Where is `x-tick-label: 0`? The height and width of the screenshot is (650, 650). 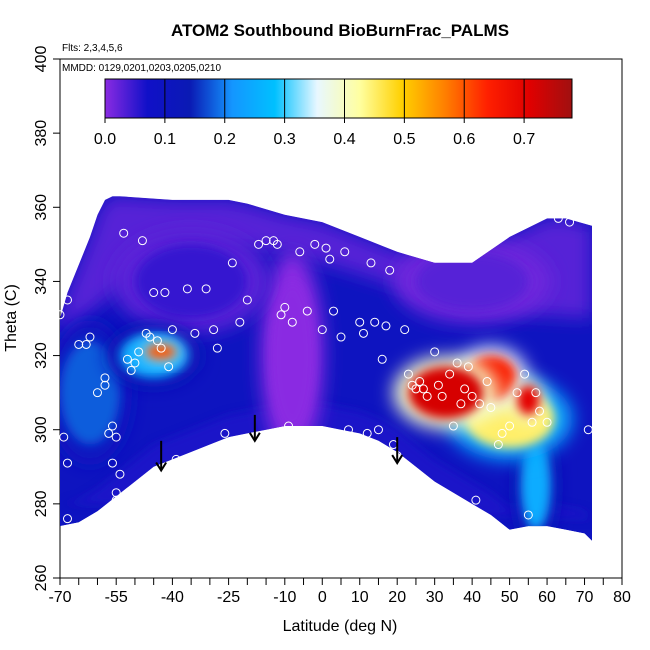
x-tick-label: 0 is located at coordinates (322, 597).